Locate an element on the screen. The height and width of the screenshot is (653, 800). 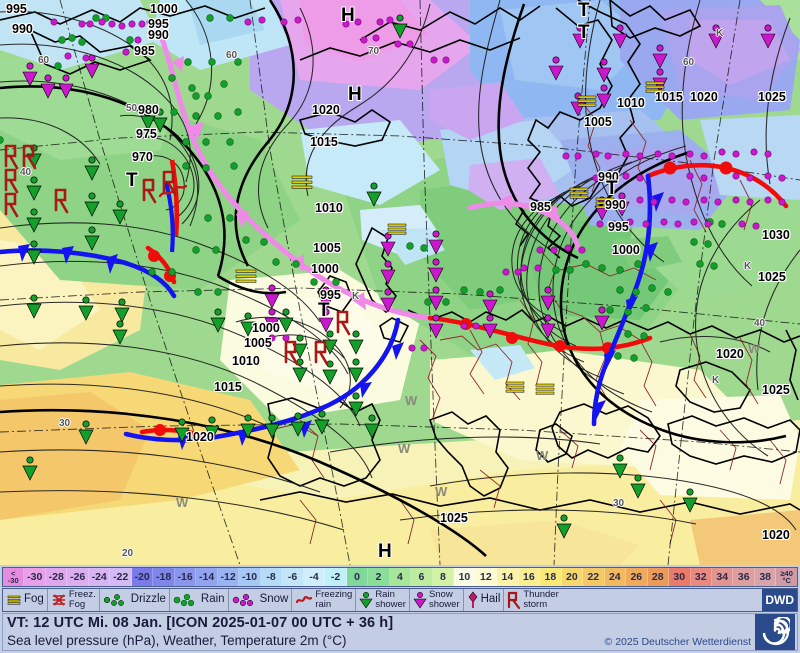
temp-cell-24: 24 is located at coordinates (615, 577).